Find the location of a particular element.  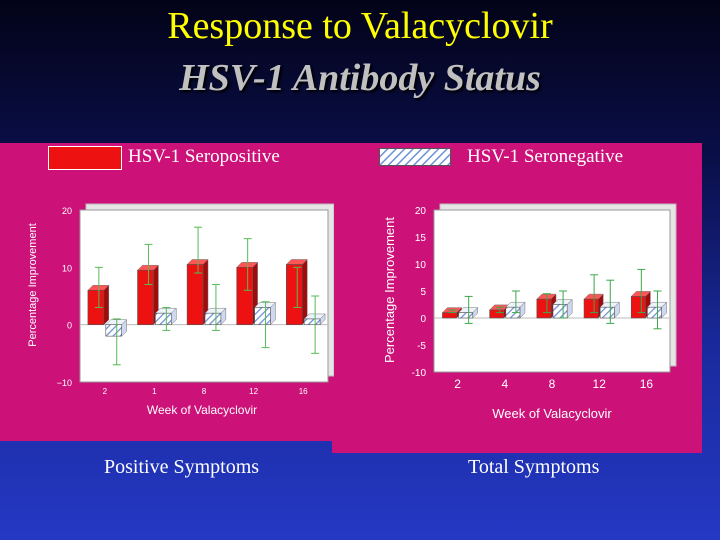

slide-subtitle: HSV-1 Antibody Status is located at coordinates (360, 78).